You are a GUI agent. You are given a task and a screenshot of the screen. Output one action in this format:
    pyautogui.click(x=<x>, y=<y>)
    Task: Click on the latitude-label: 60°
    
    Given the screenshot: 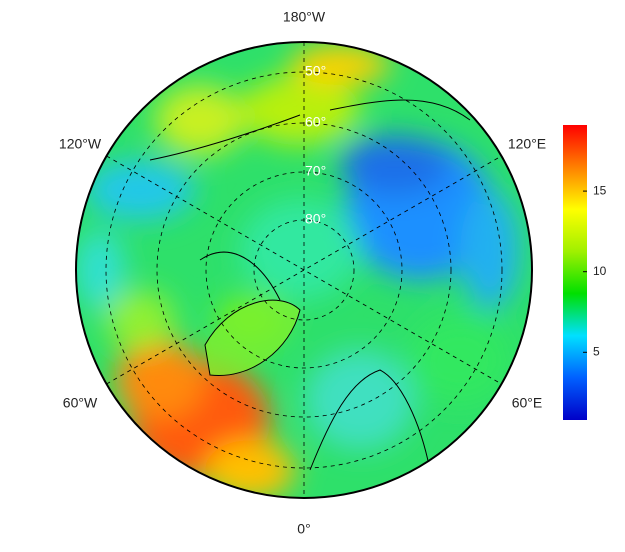 What is the action you would take?
    pyautogui.click(x=315, y=122)
    